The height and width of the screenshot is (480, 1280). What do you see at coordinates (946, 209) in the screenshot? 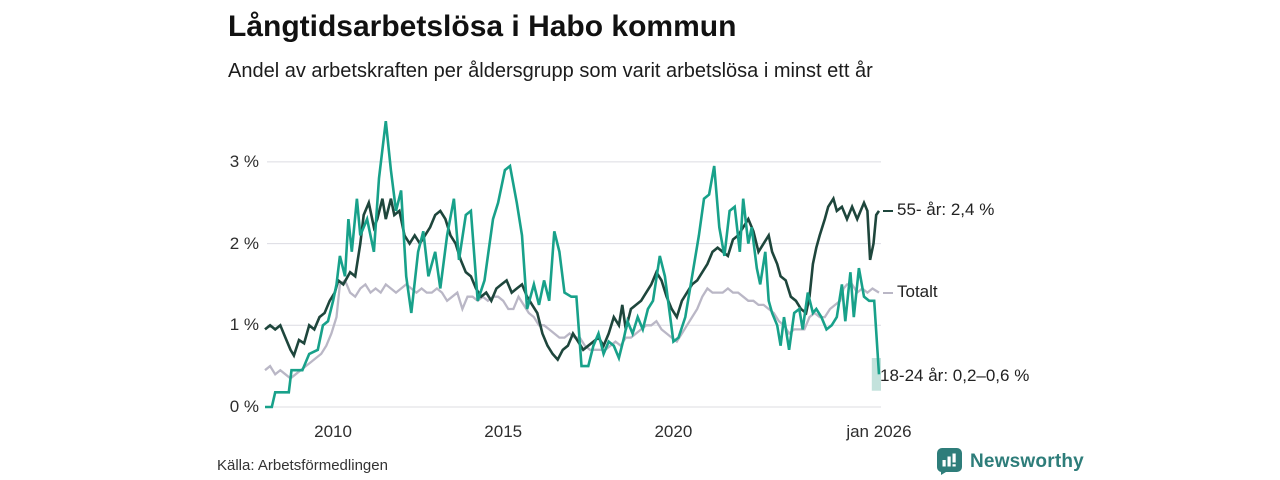
I see `series-annotation: 55- år: 2,4 %` at bounding box center [946, 209].